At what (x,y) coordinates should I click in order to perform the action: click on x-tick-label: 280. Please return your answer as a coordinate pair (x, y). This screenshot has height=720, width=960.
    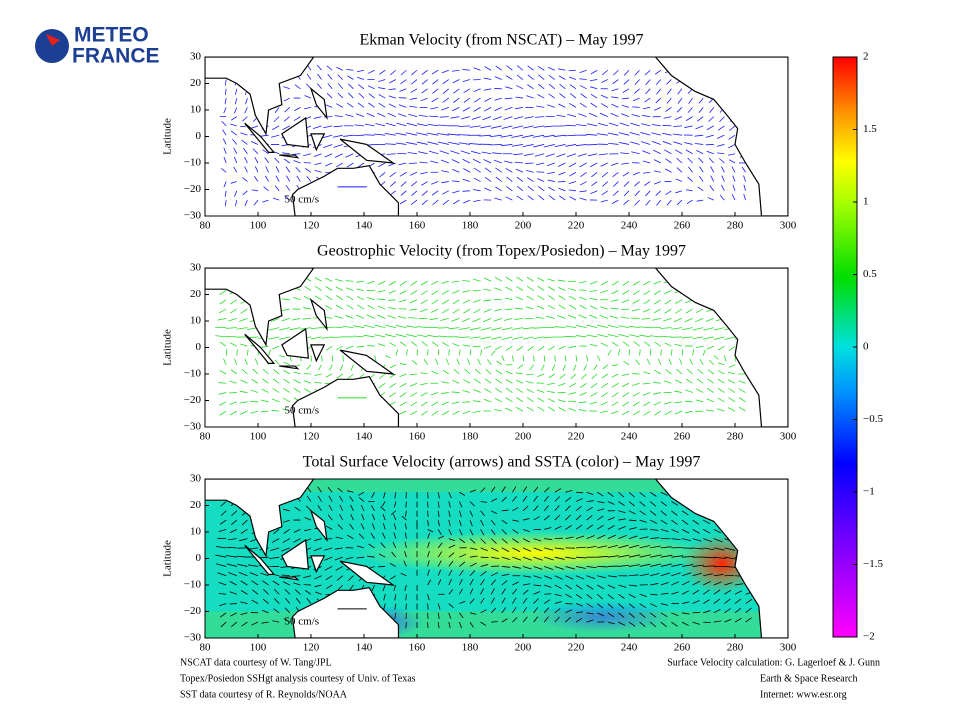
    Looking at the image, I should click on (735, 226).